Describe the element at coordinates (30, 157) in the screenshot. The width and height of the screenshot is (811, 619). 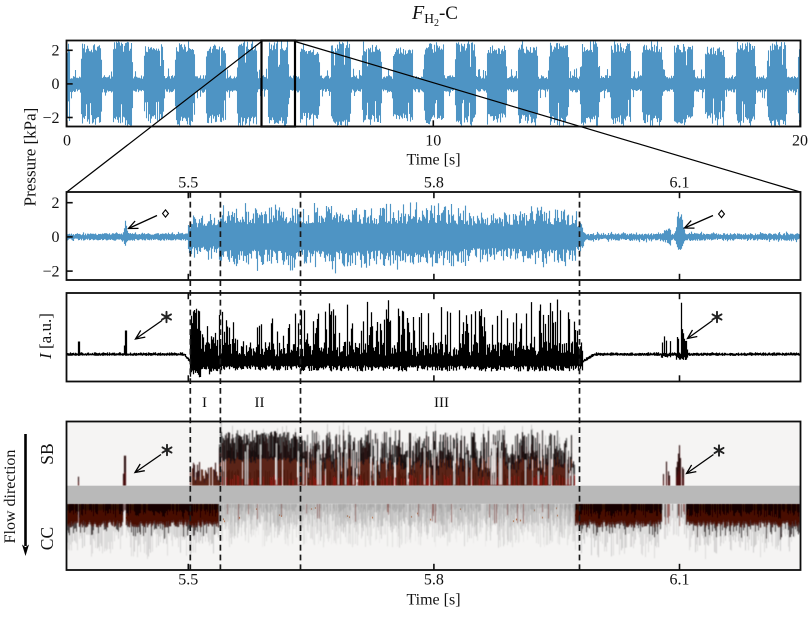
I see `svg-text: Pressure [kPa]` at that location.